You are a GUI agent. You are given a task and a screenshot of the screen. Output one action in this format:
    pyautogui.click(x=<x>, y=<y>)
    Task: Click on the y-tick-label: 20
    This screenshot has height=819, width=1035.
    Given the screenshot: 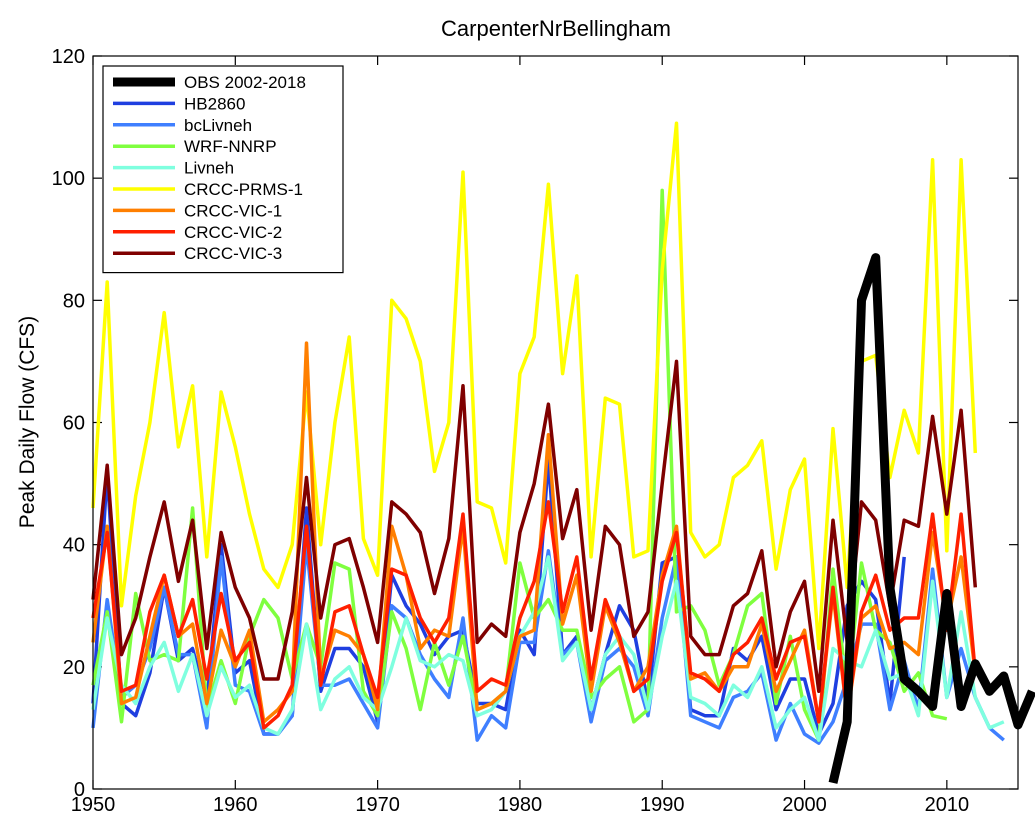 What is the action you would take?
    pyautogui.click(x=74, y=668)
    